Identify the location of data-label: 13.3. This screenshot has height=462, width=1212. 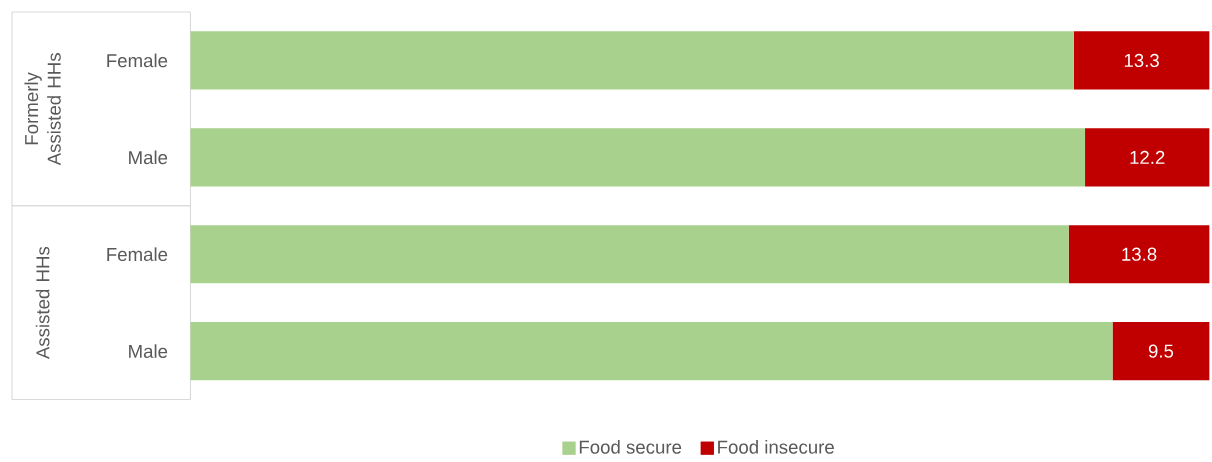
(1141, 60).